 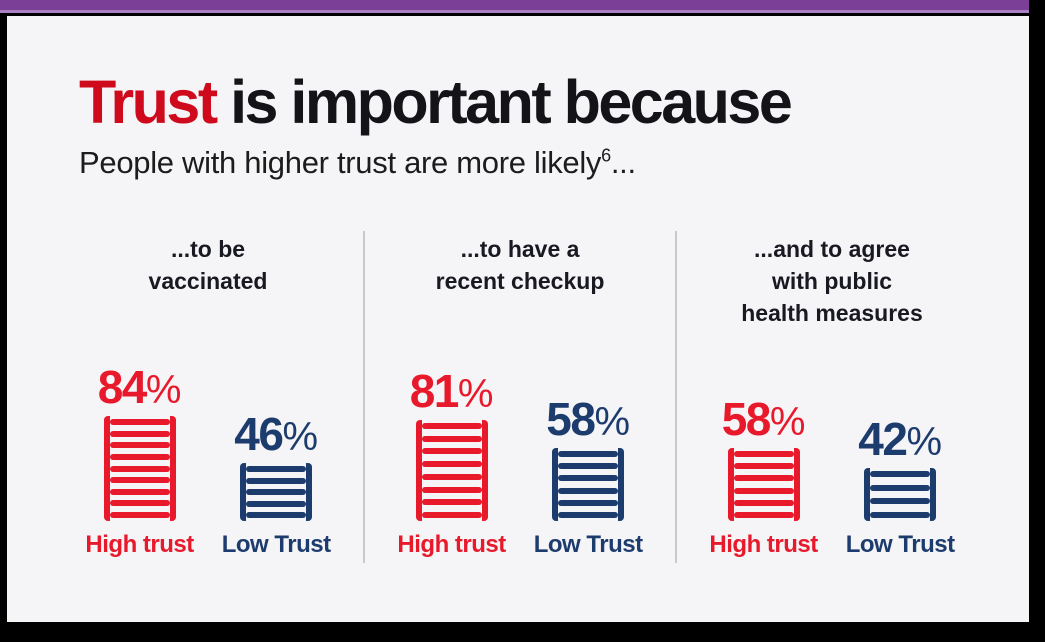 What do you see at coordinates (139, 387) in the screenshot?
I see `stat-value: 84%` at bounding box center [139, 387].